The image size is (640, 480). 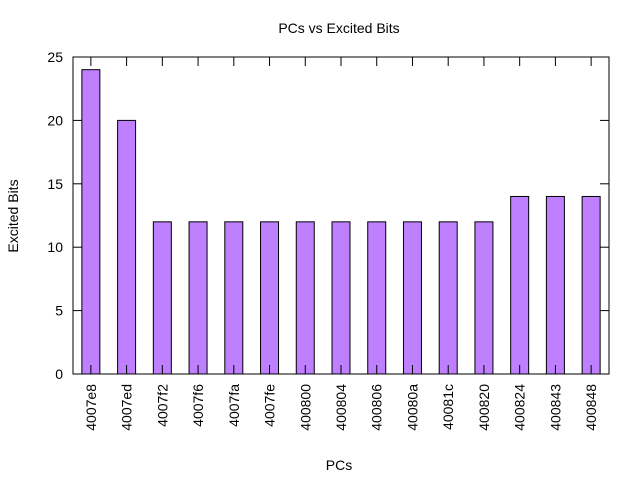 What do you see at coordinates (448, 407) in the screenshot?
I see `x-tick-label: 40081c` at bounding box center [448, 407].